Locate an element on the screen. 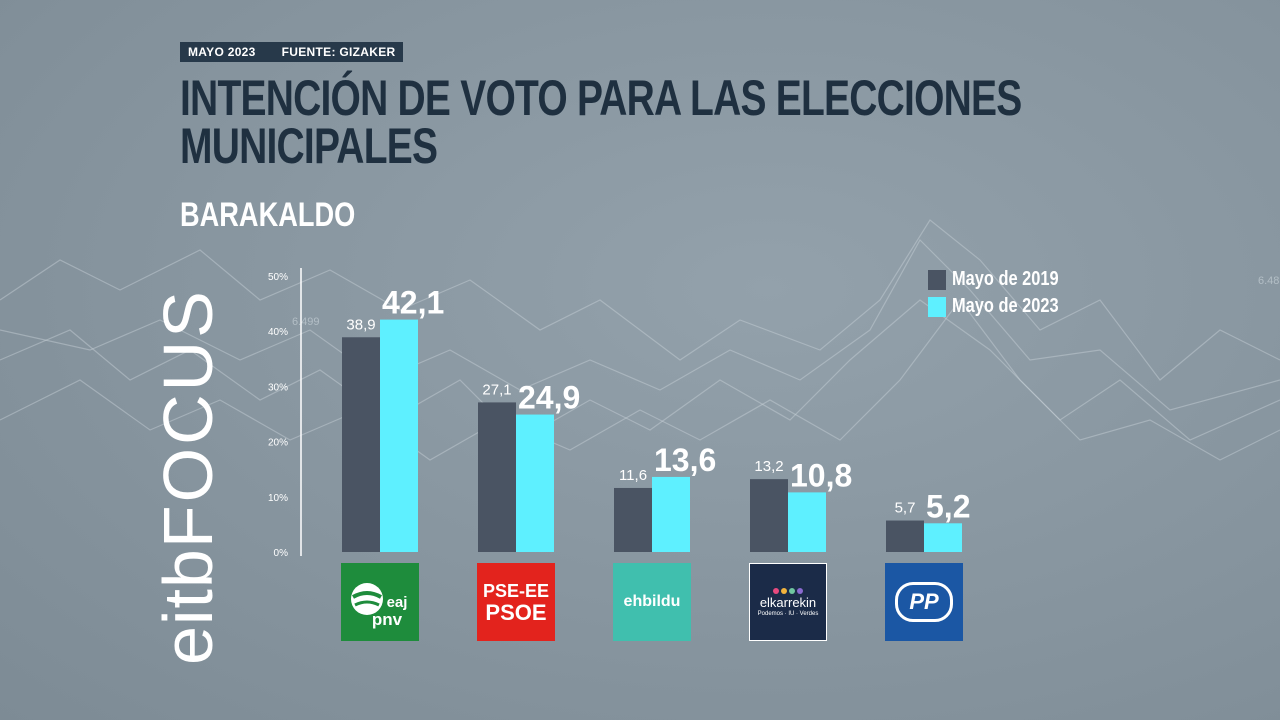  data-label-2023: 5,2 is located at coordinates (948, 506).